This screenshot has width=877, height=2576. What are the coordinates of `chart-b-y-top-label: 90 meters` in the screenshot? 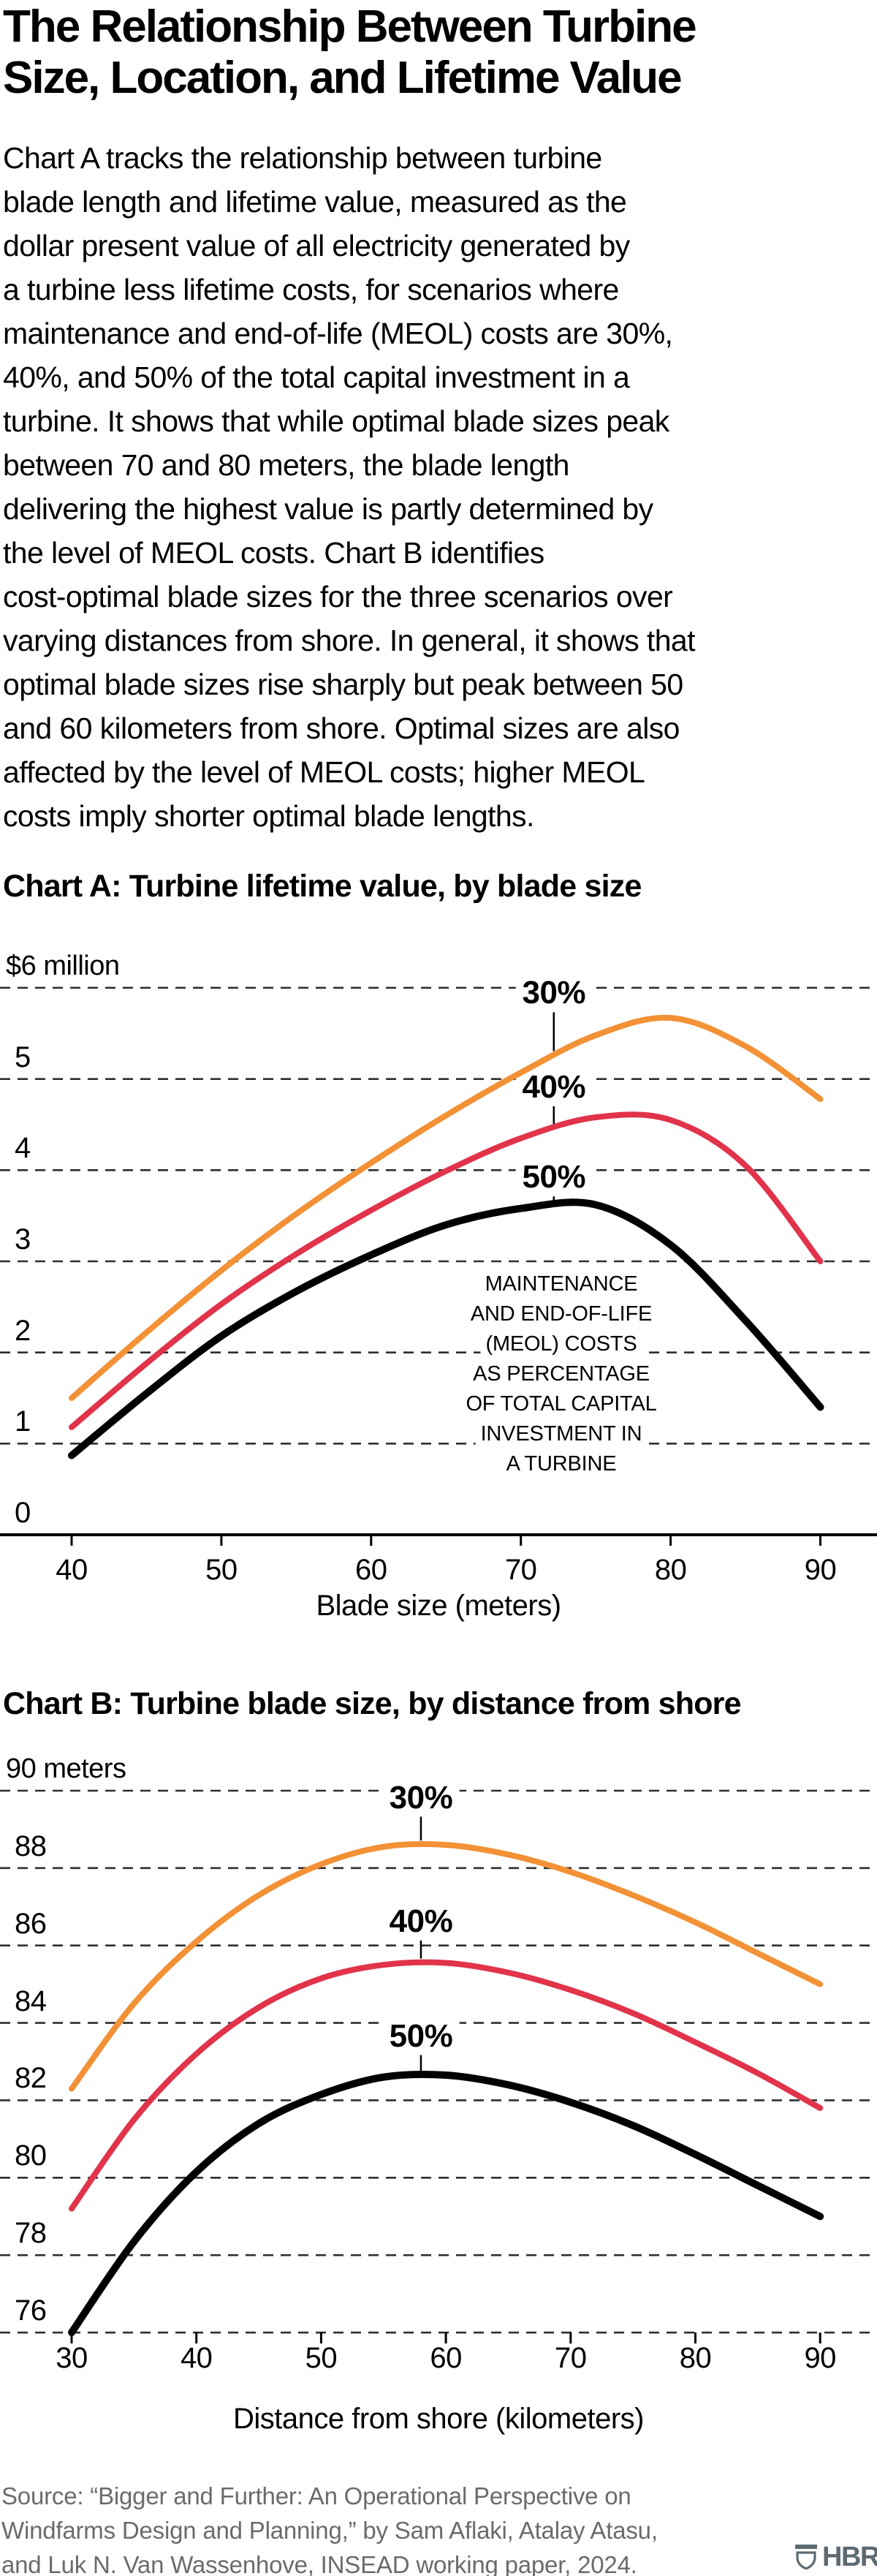 It's located at (66, 1768).